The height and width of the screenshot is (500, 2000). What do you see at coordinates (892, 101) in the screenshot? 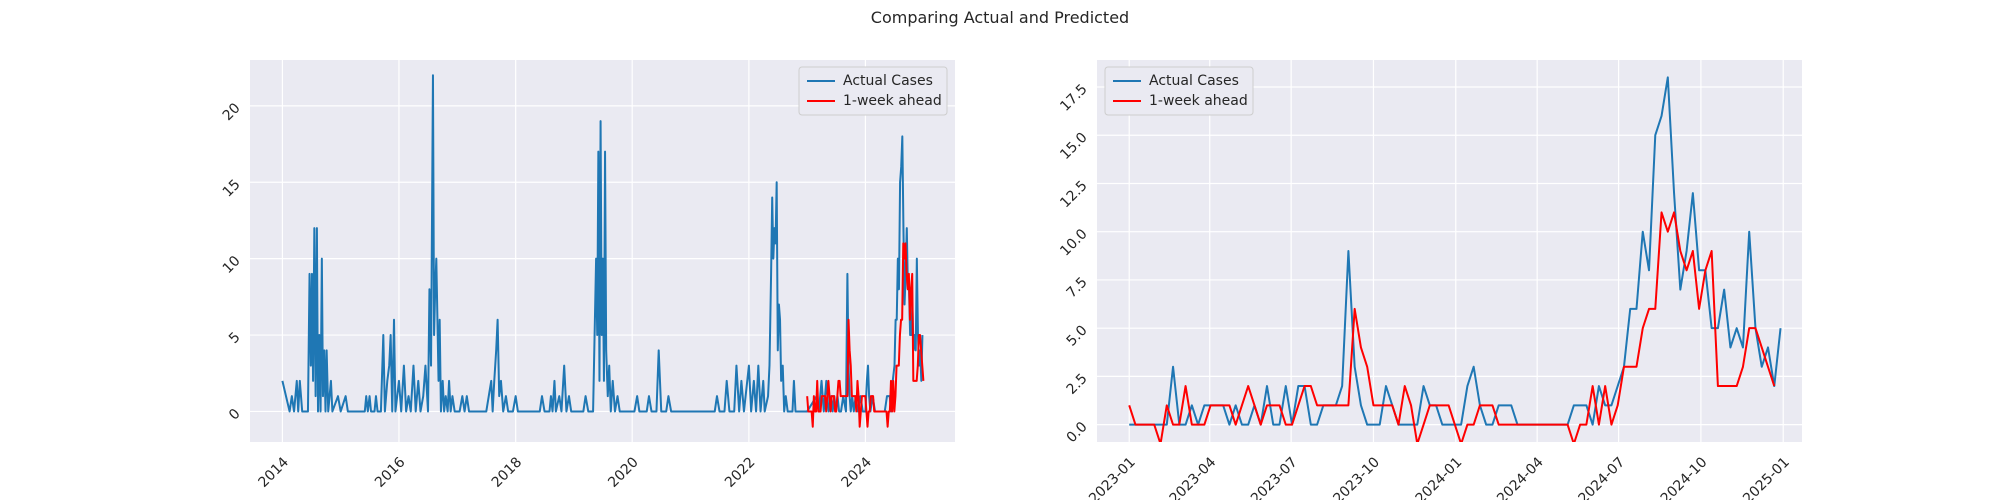
I see `chart-1-legend-label-one-week-ahead: 1-week ahead` at bounding box center [892, 101].